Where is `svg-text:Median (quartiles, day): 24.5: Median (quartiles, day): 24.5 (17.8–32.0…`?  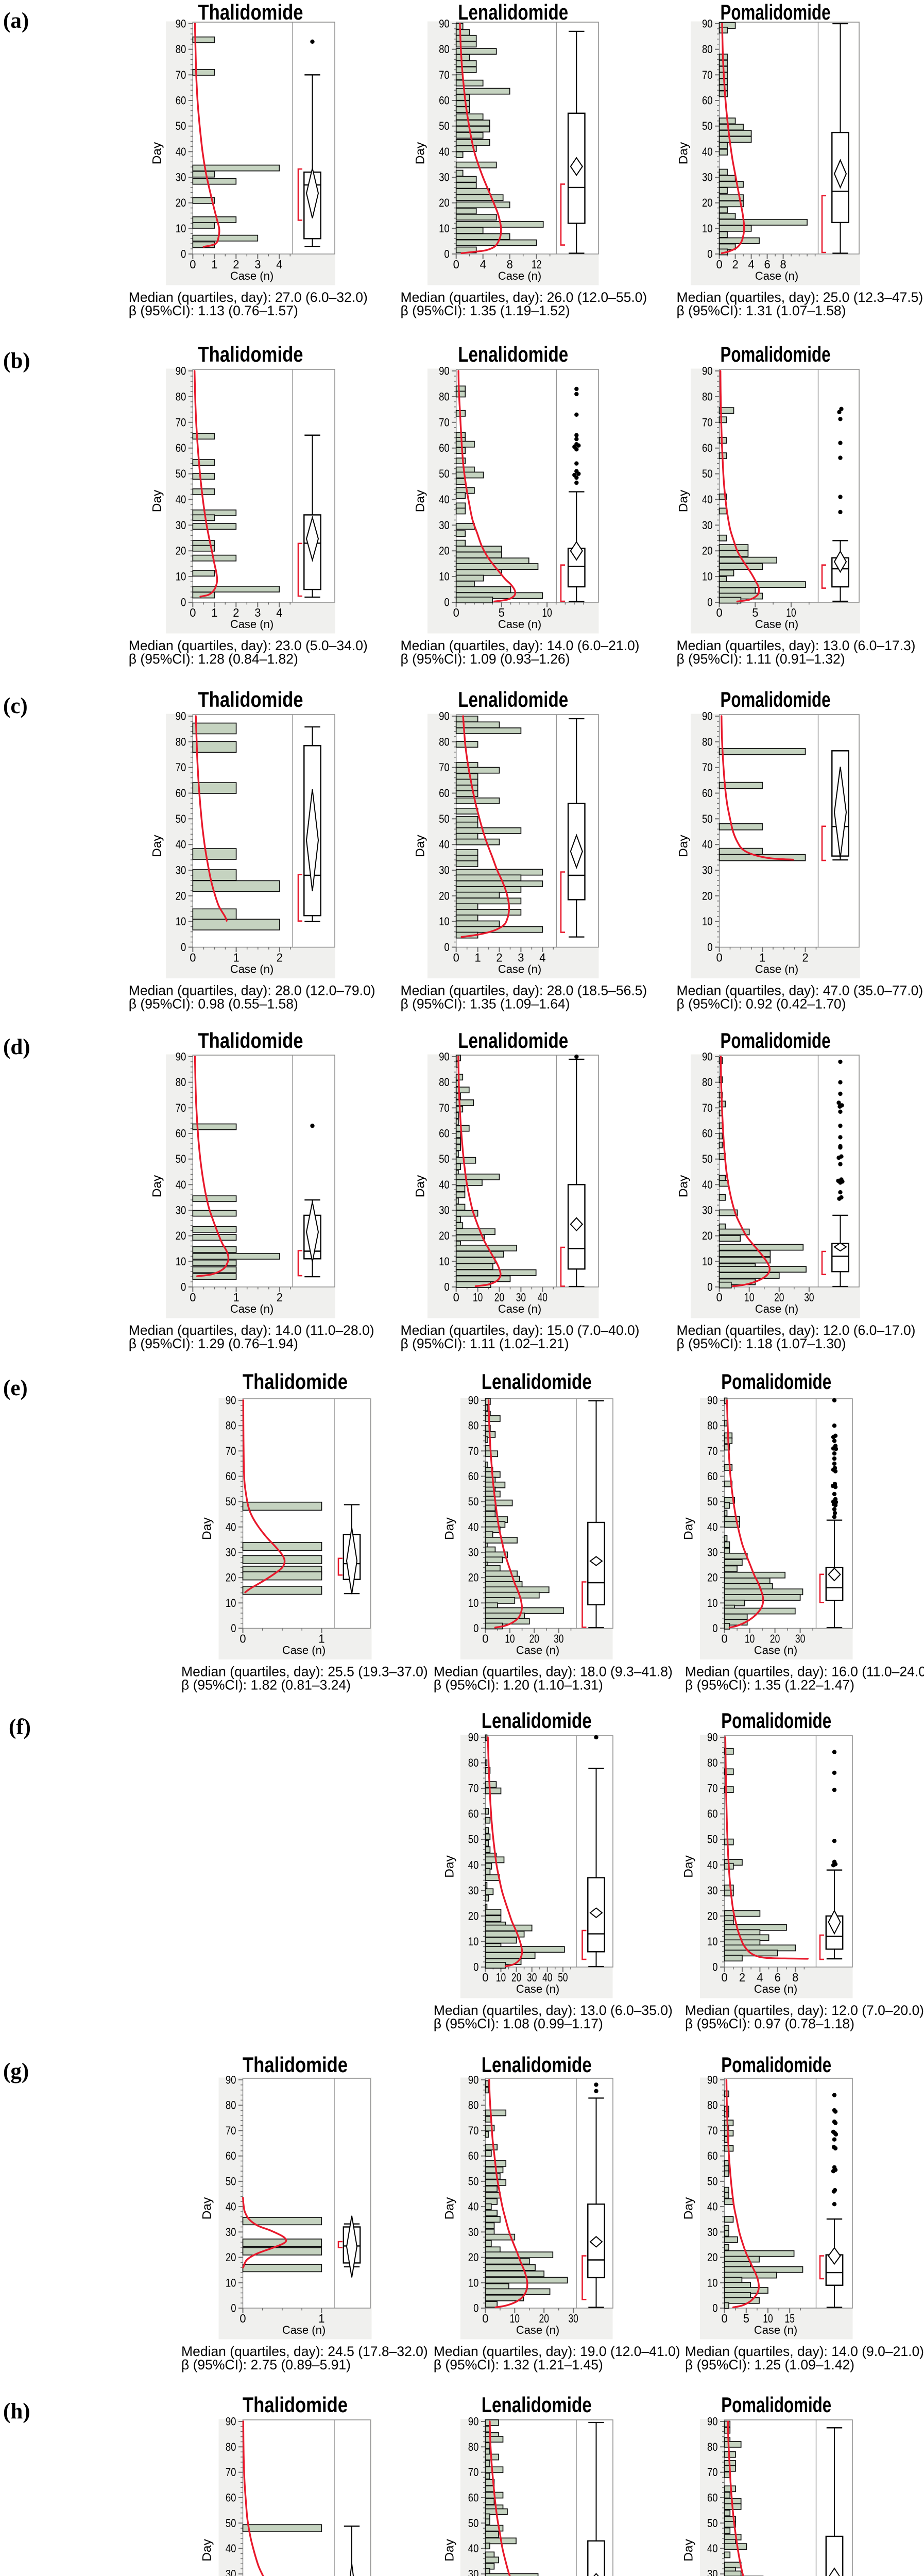 svg-text:Median (quartiles, day): 24.5: Median (quartiles, day): 24.5 (17.8–32.0… is located at coordinates (304, 2351).